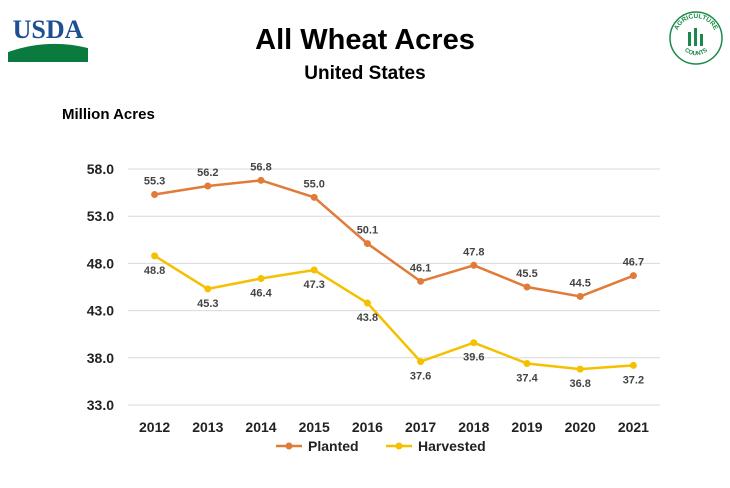 Image resolution: width=730 pixels, height=488 pixels. Describe the element at coordinates (313, 285) in the screenshot. I see `data-label-harvested: 47.3` at that location.